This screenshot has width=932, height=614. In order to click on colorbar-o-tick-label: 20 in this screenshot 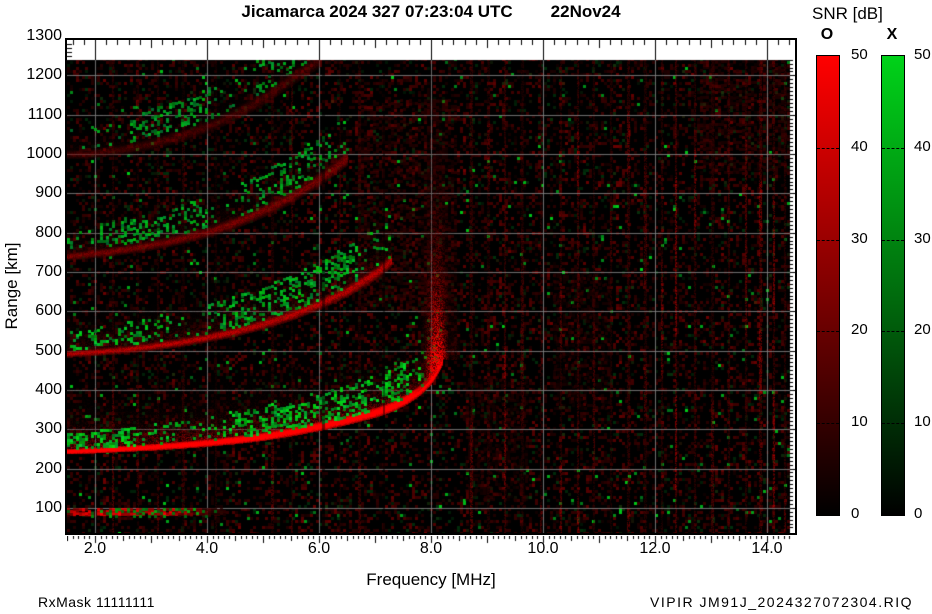, I will do `click(859, 329)`.